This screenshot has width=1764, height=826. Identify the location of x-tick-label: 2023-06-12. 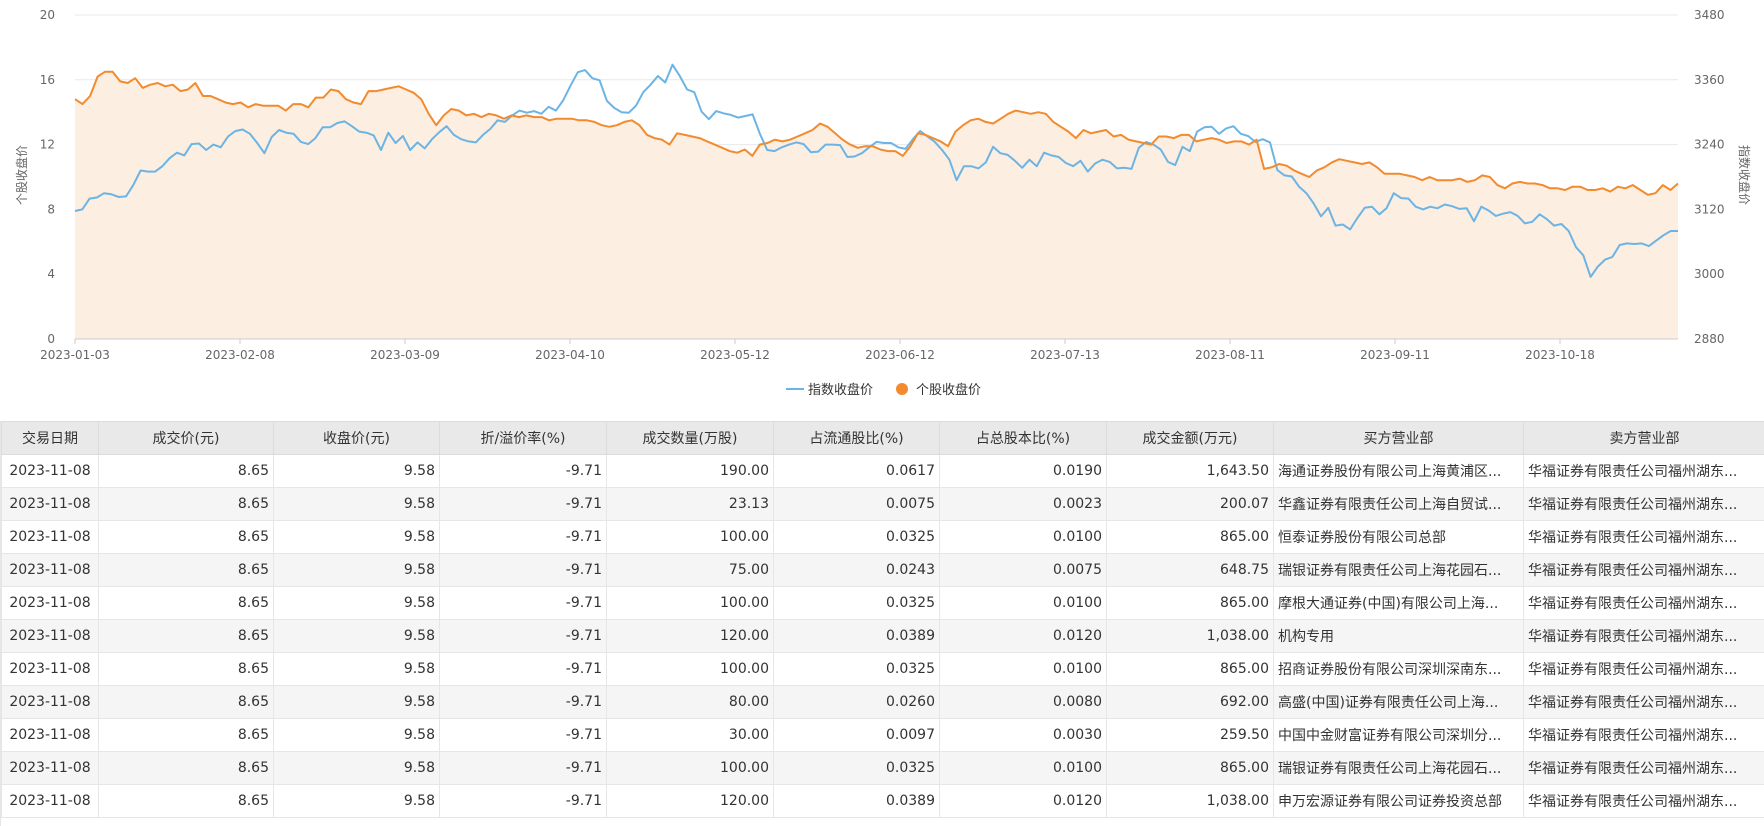
(900, 355).